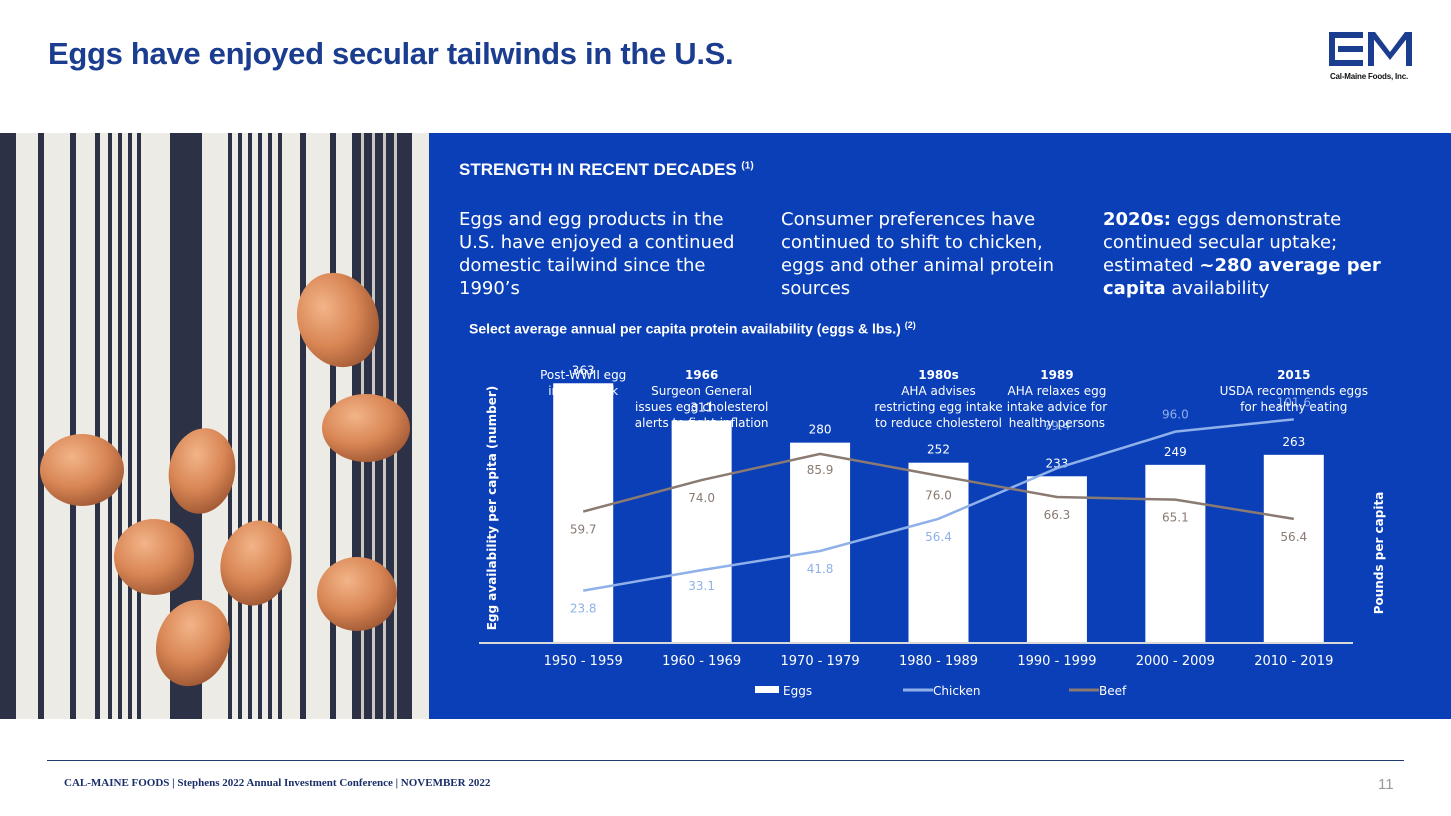 The height and width of the screenshot is (816, 1451). I want to click on annotation-text: Post-WWII egg, so click(583, 375).